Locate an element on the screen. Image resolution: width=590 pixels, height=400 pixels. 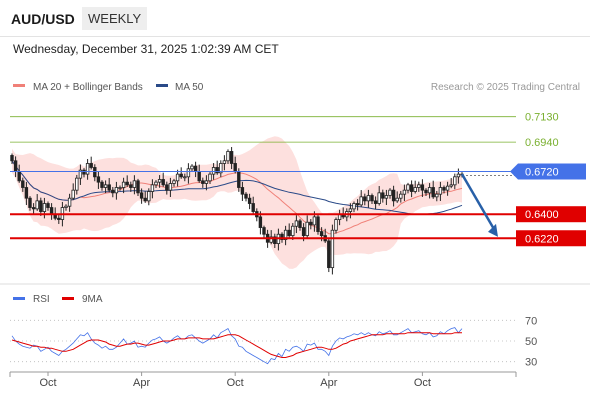
rsi-tick-label: 50 is located at coordinates (531, 342).